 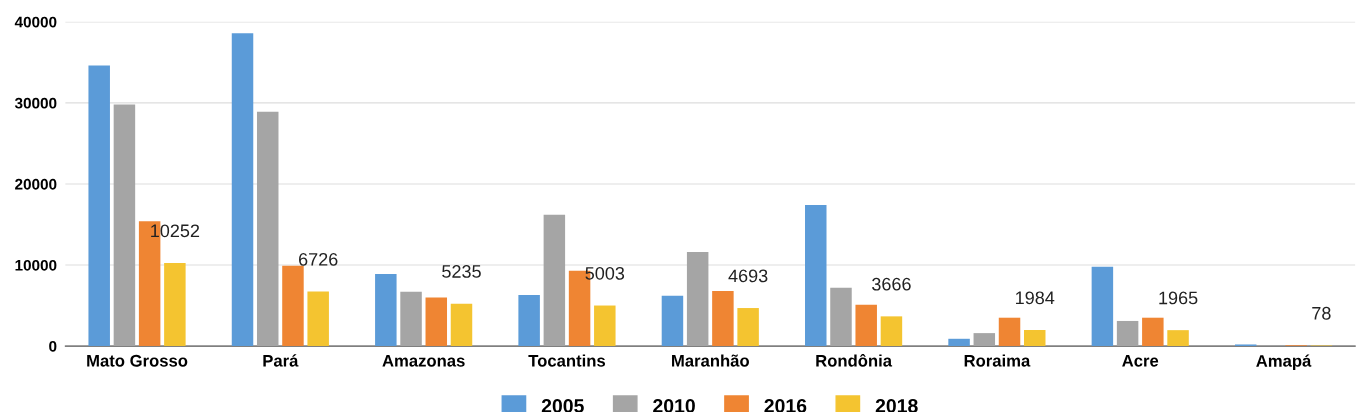 I want to click on x-tick-label: Mato Grosso, so click(x=137, y=360).